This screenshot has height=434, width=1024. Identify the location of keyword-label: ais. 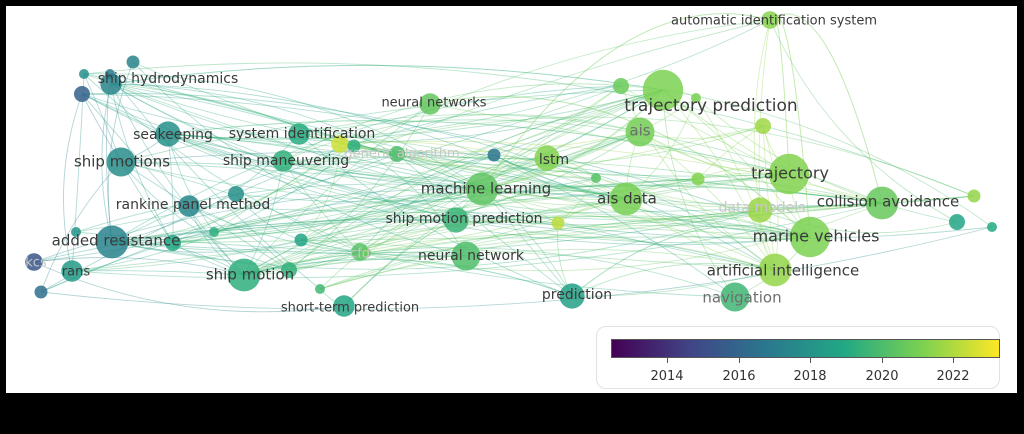
(639, 131).